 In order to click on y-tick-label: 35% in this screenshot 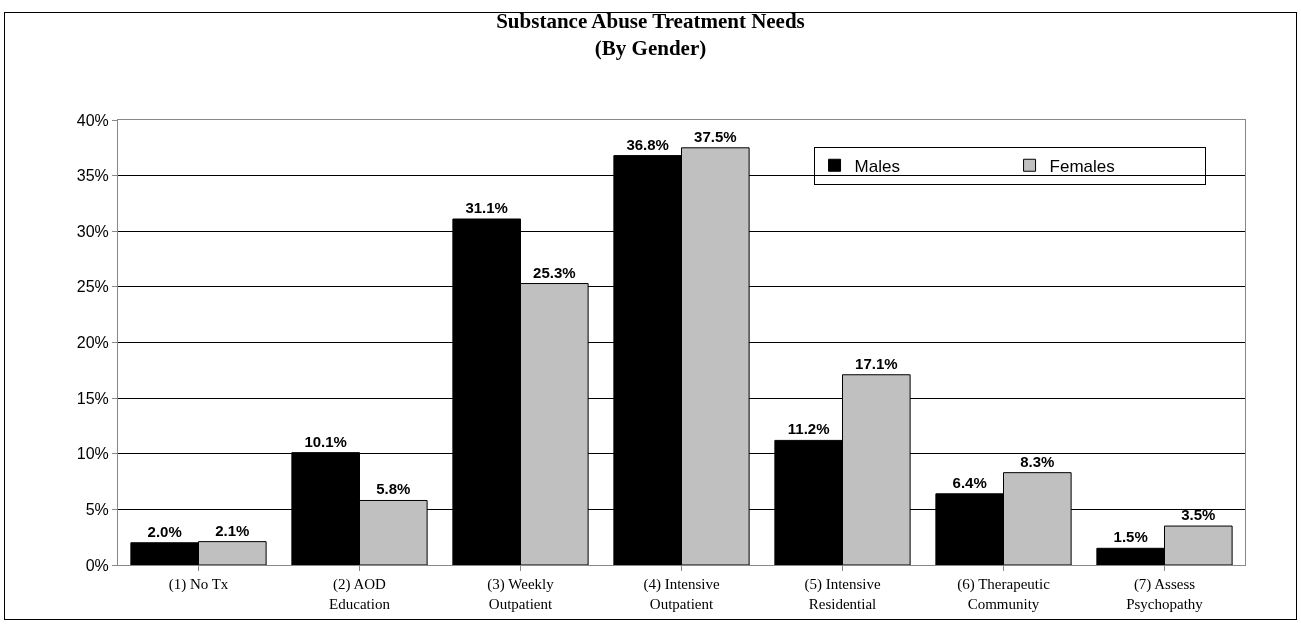, I will do `click(92, 176)`.